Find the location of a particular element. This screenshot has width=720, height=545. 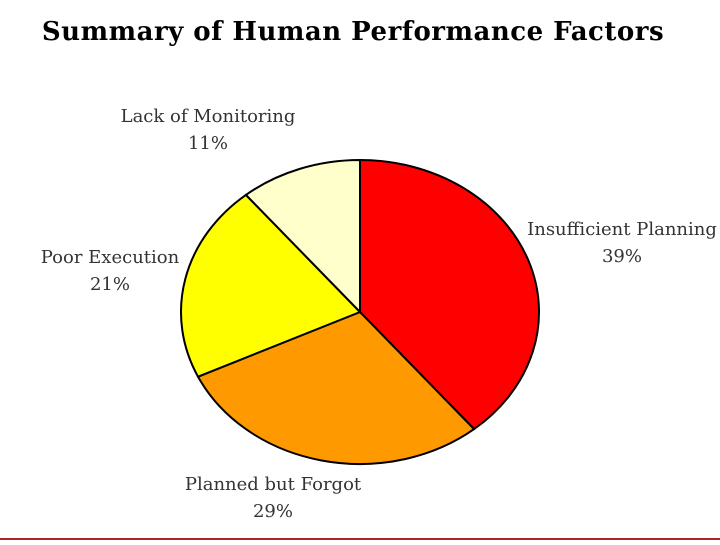

slice-percent-label: 29% is located at coordinates (273, 511).